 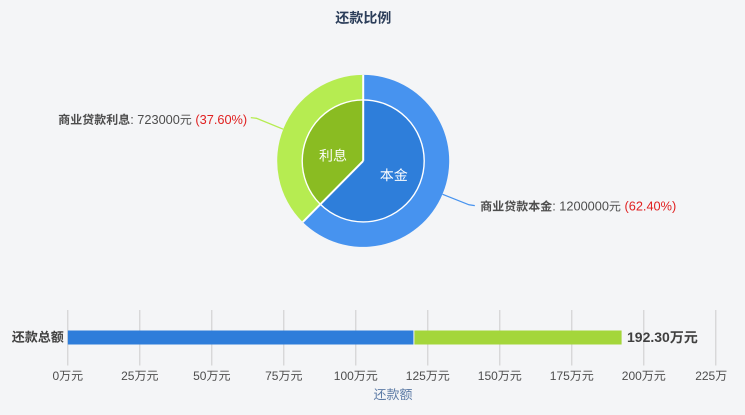 What do you see at coordinates (584, 206) in the screenshot?
I see `svg-text: 1200000` at bounding box center [584, 206].